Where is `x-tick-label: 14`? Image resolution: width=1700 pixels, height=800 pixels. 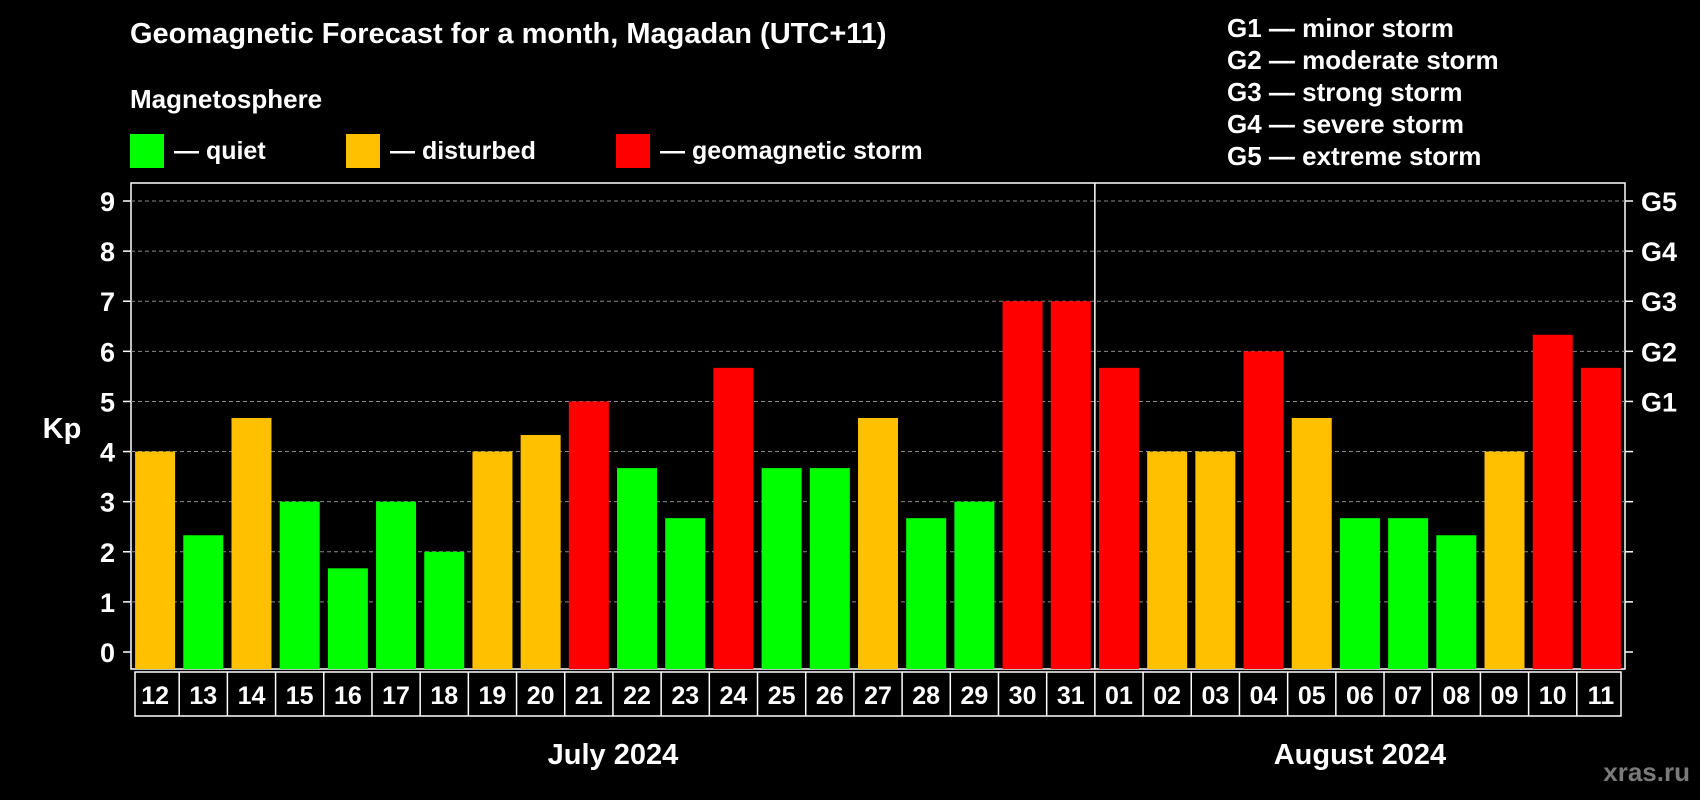
x-tick-label: 14 is located at coordinates (252, 696).